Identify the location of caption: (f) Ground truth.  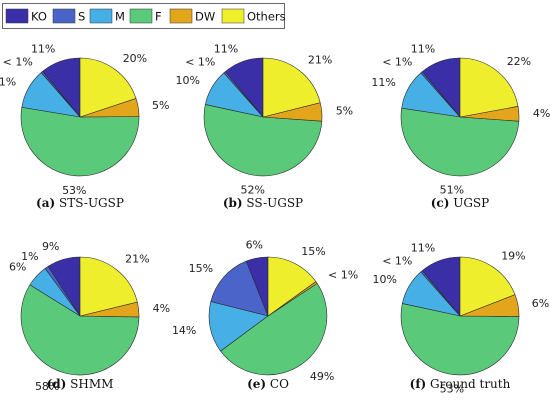
(460, 384).